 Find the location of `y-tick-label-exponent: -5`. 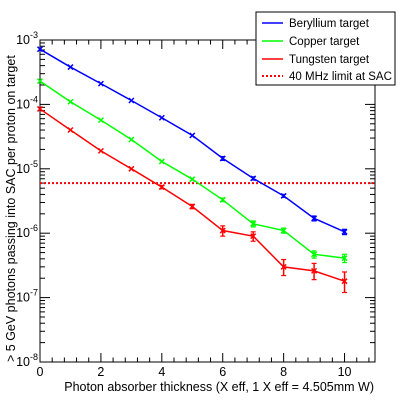

y-tick-label-exponent: -5 is located at coordinates (34, 164).